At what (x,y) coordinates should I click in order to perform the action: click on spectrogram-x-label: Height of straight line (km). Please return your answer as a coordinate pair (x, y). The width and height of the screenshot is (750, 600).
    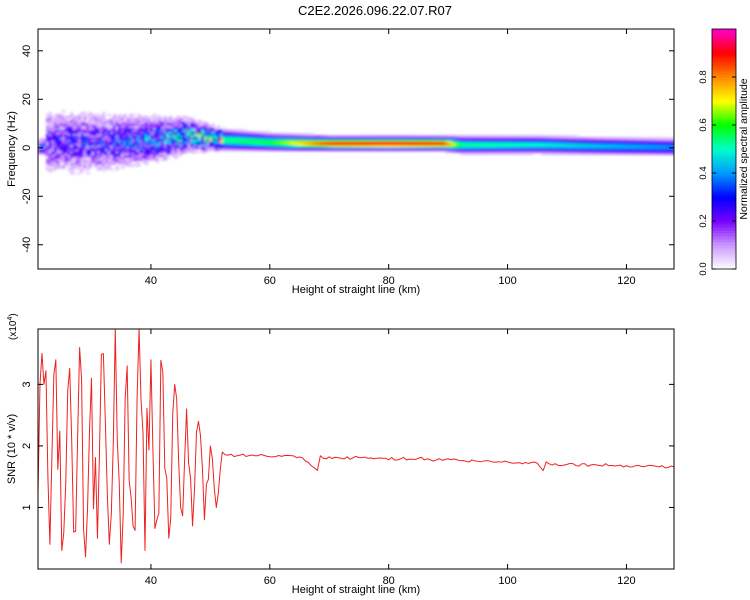
    Looking at the image, I should click on (356, 290).